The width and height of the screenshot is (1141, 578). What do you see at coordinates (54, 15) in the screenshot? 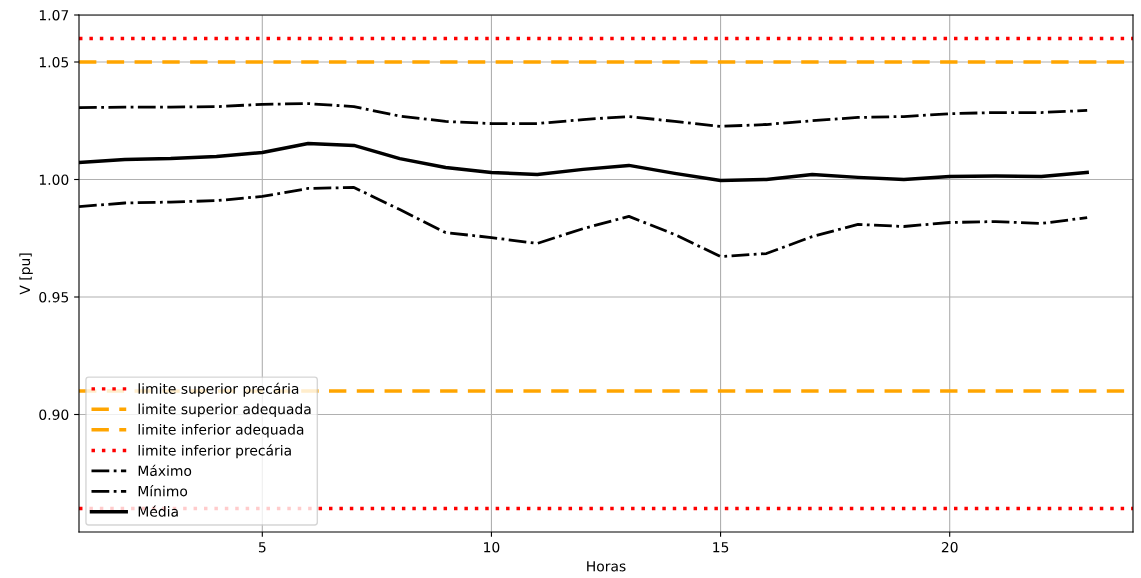
I see `y-tick-label: 1.07` at bounding box center [54, 15].